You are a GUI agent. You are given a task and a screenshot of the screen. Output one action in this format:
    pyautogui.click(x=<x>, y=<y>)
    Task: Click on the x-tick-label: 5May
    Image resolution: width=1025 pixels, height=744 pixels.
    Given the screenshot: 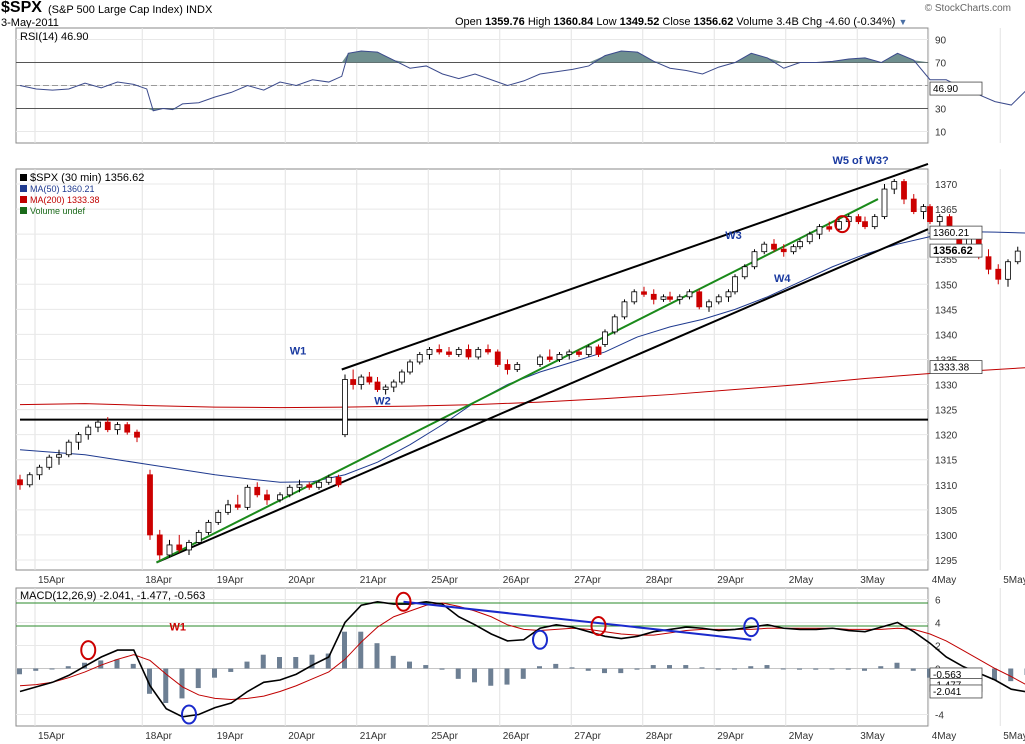 What is the action you would take?
    pyautogui.click(x=1014, y=736)
    